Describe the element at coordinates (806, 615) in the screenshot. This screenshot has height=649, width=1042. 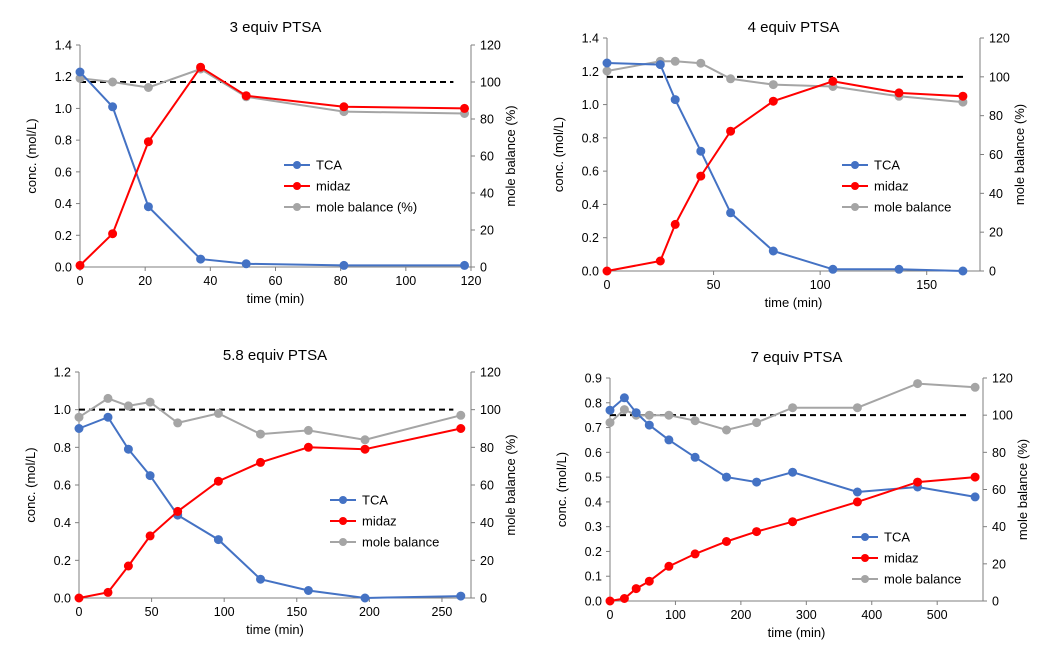
I see `x-tick-label: 300` at that location.